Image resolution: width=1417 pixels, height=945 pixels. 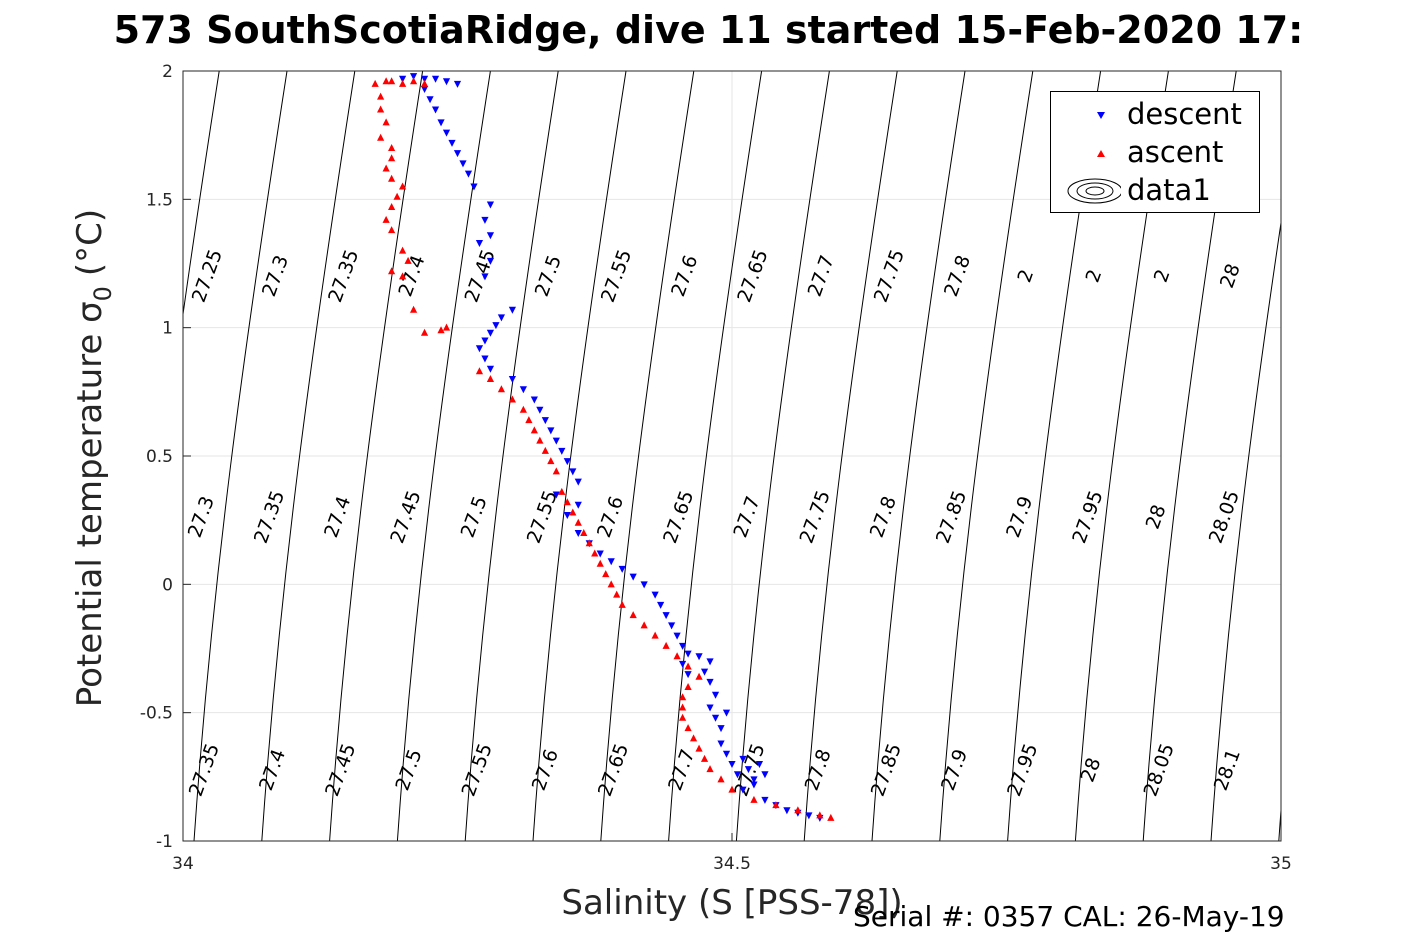 I want to click on legend-label-descent: descent, so click(x=1184, y=114).